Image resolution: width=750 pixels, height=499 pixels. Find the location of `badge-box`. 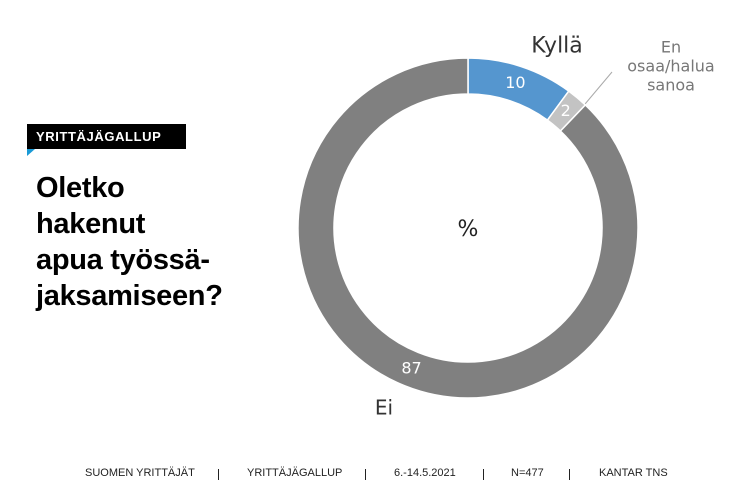

badge-box is located at coordinates (106, 136).